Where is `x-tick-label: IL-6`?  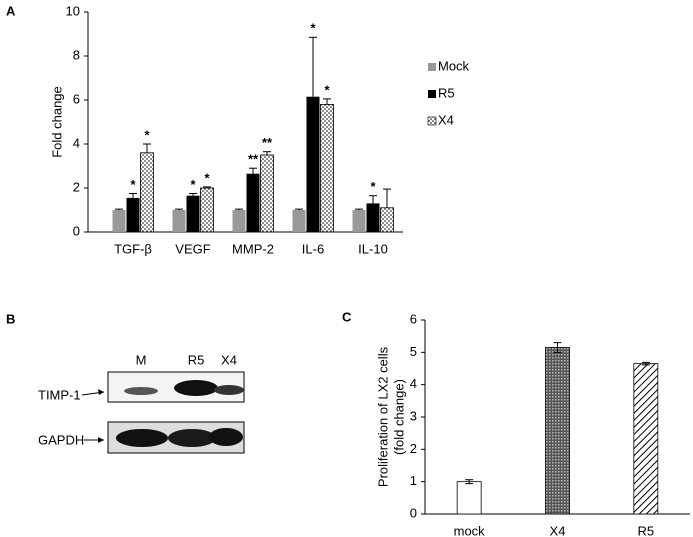 x-tick-label: IL-6 is located at coordinates (313, 248).